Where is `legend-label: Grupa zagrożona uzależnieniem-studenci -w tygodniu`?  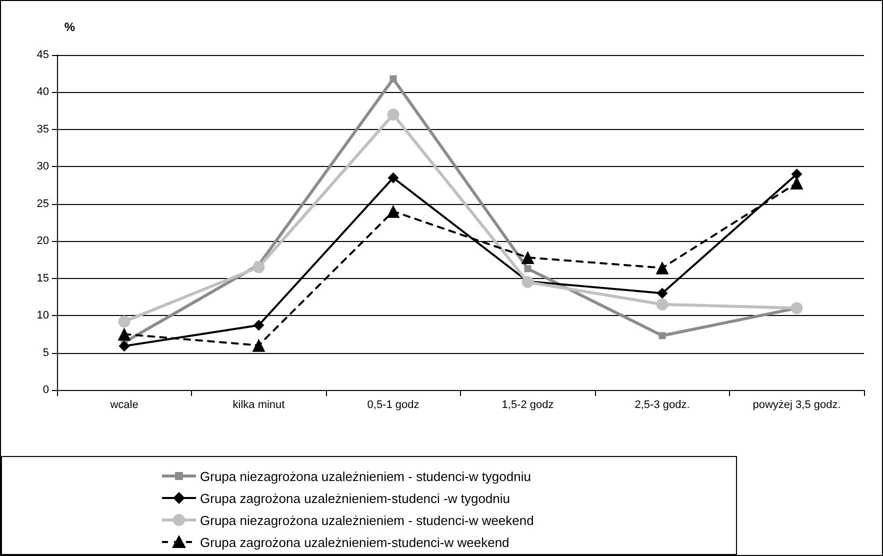 legend-label: Grupa zagrożona uzależnieniem-studenci -w tygodniu is located at coordinates (355, 498).